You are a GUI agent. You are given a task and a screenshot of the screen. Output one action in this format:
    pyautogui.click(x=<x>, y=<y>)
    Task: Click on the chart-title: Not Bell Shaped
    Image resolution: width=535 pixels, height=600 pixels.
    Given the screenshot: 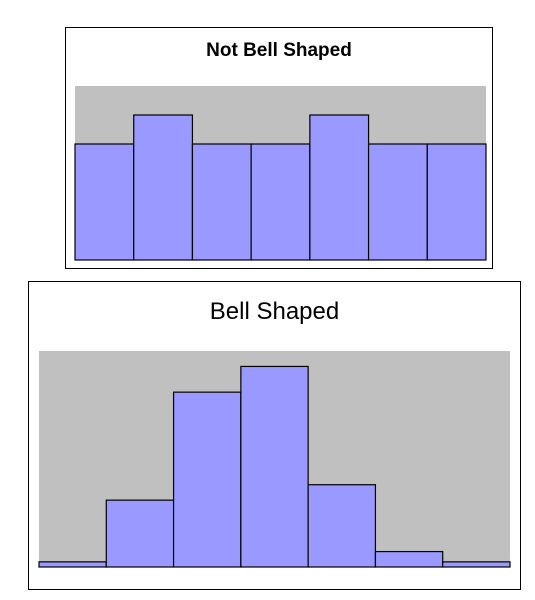 What is the action you would take?
    pyautogui.click(x=279, y=50)
    